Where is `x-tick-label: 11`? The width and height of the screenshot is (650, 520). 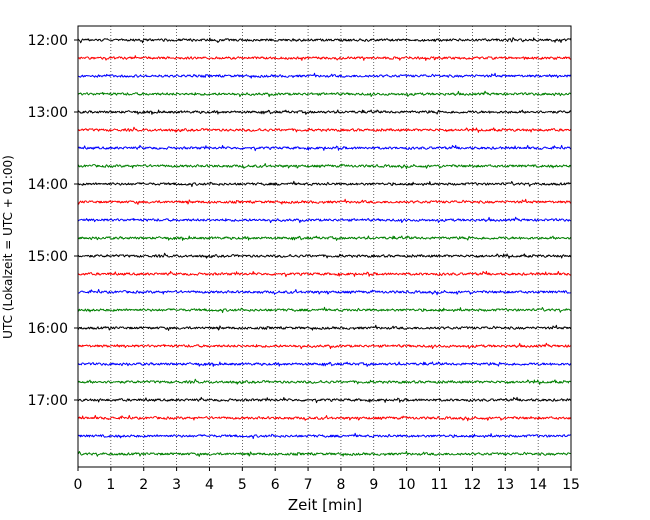
x-tick-label: 11 is located at coordinates (440, 485).